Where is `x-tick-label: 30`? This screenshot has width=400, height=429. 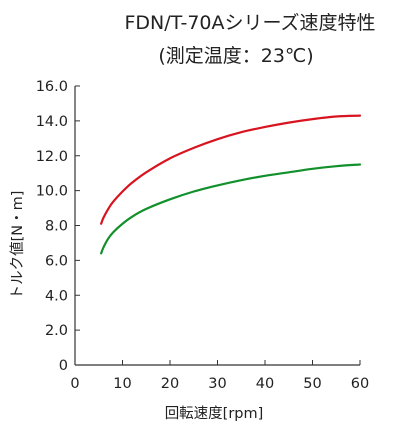
x-tick-label: 30 is located at coordinates (217, 384).